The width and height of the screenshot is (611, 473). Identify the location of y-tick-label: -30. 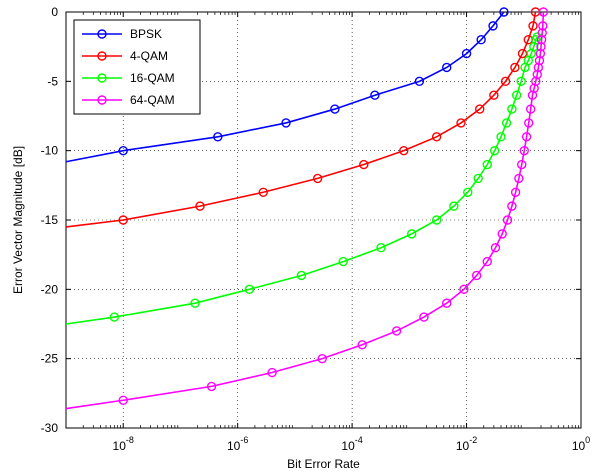
(50, 428).